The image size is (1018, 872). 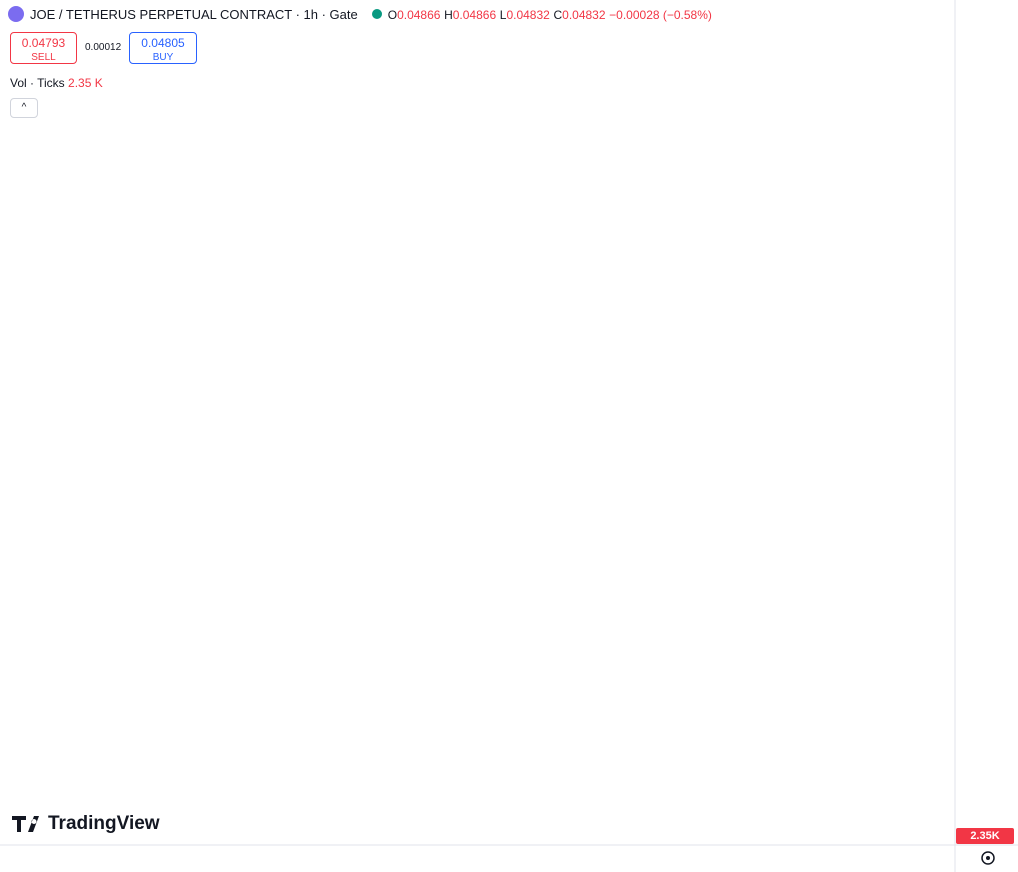 What do you see at coordinates (392, 14) in the screenshot?
I see `ohlc-key: O` at bounding box center [392, 14].